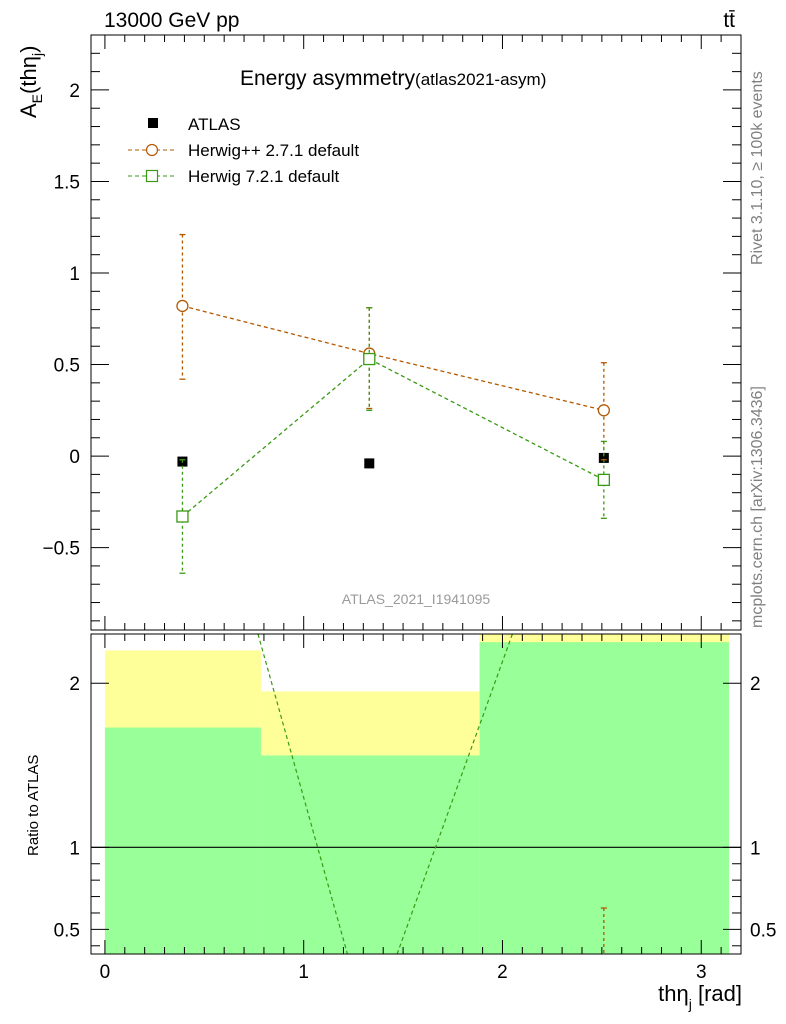  Describe the element at coordinates (61, 549) in the screenshot. I see `main-y-tick-label: −0.5` at that location.